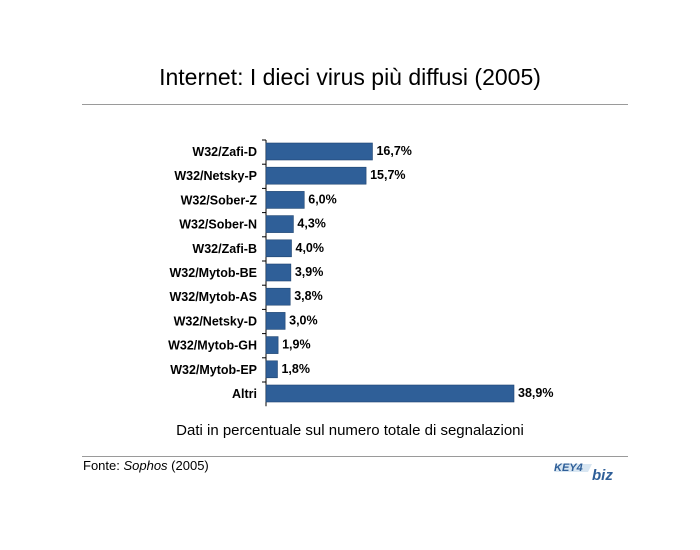  Describe the element at coordinates (355, 104) in the screenshot. I see `top-divider` at that location.